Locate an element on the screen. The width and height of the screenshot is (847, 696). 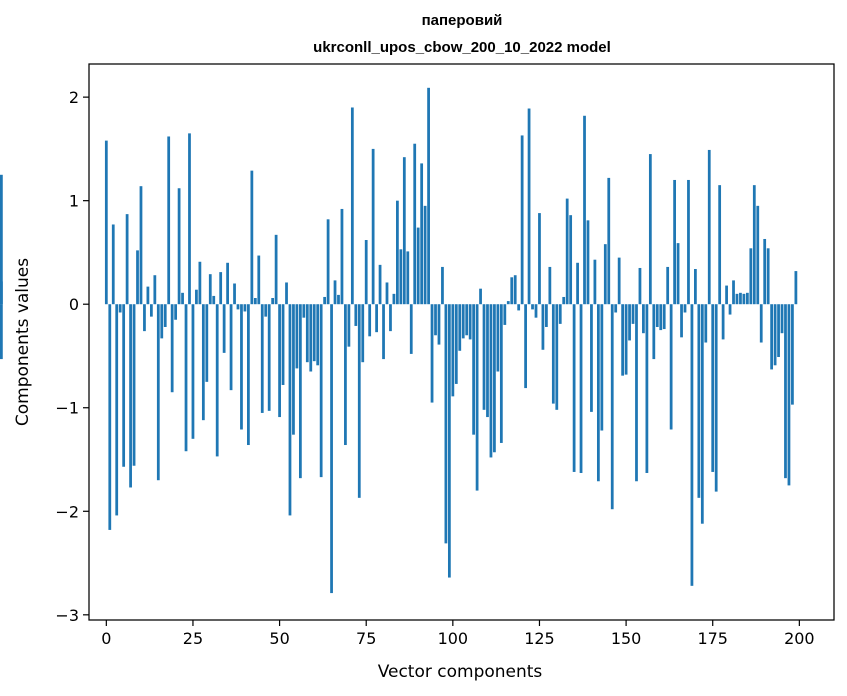
x-tick-label-25: 25 is located at coordinates (193, 638).